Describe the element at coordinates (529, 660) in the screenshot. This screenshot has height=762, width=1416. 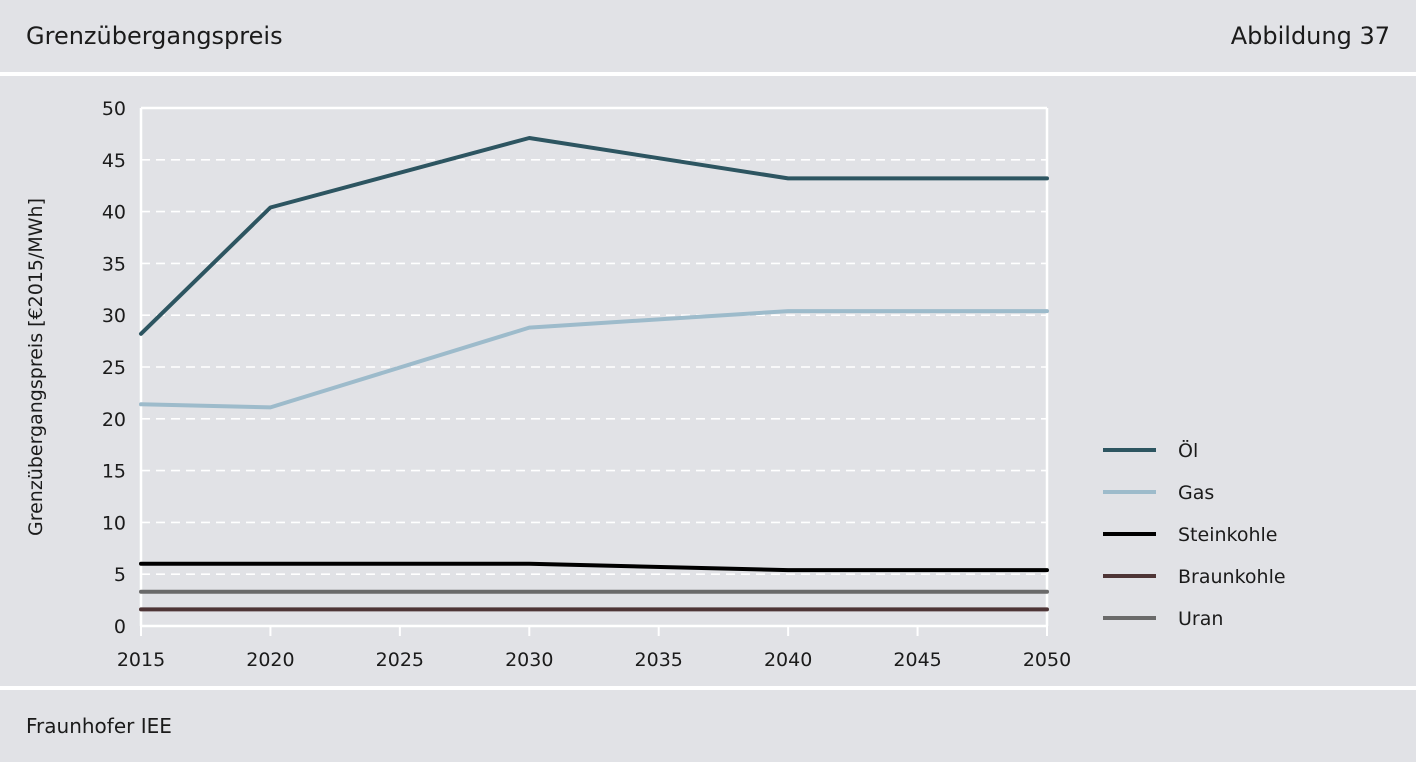
I see `x-tick-label: 2030` at that location.